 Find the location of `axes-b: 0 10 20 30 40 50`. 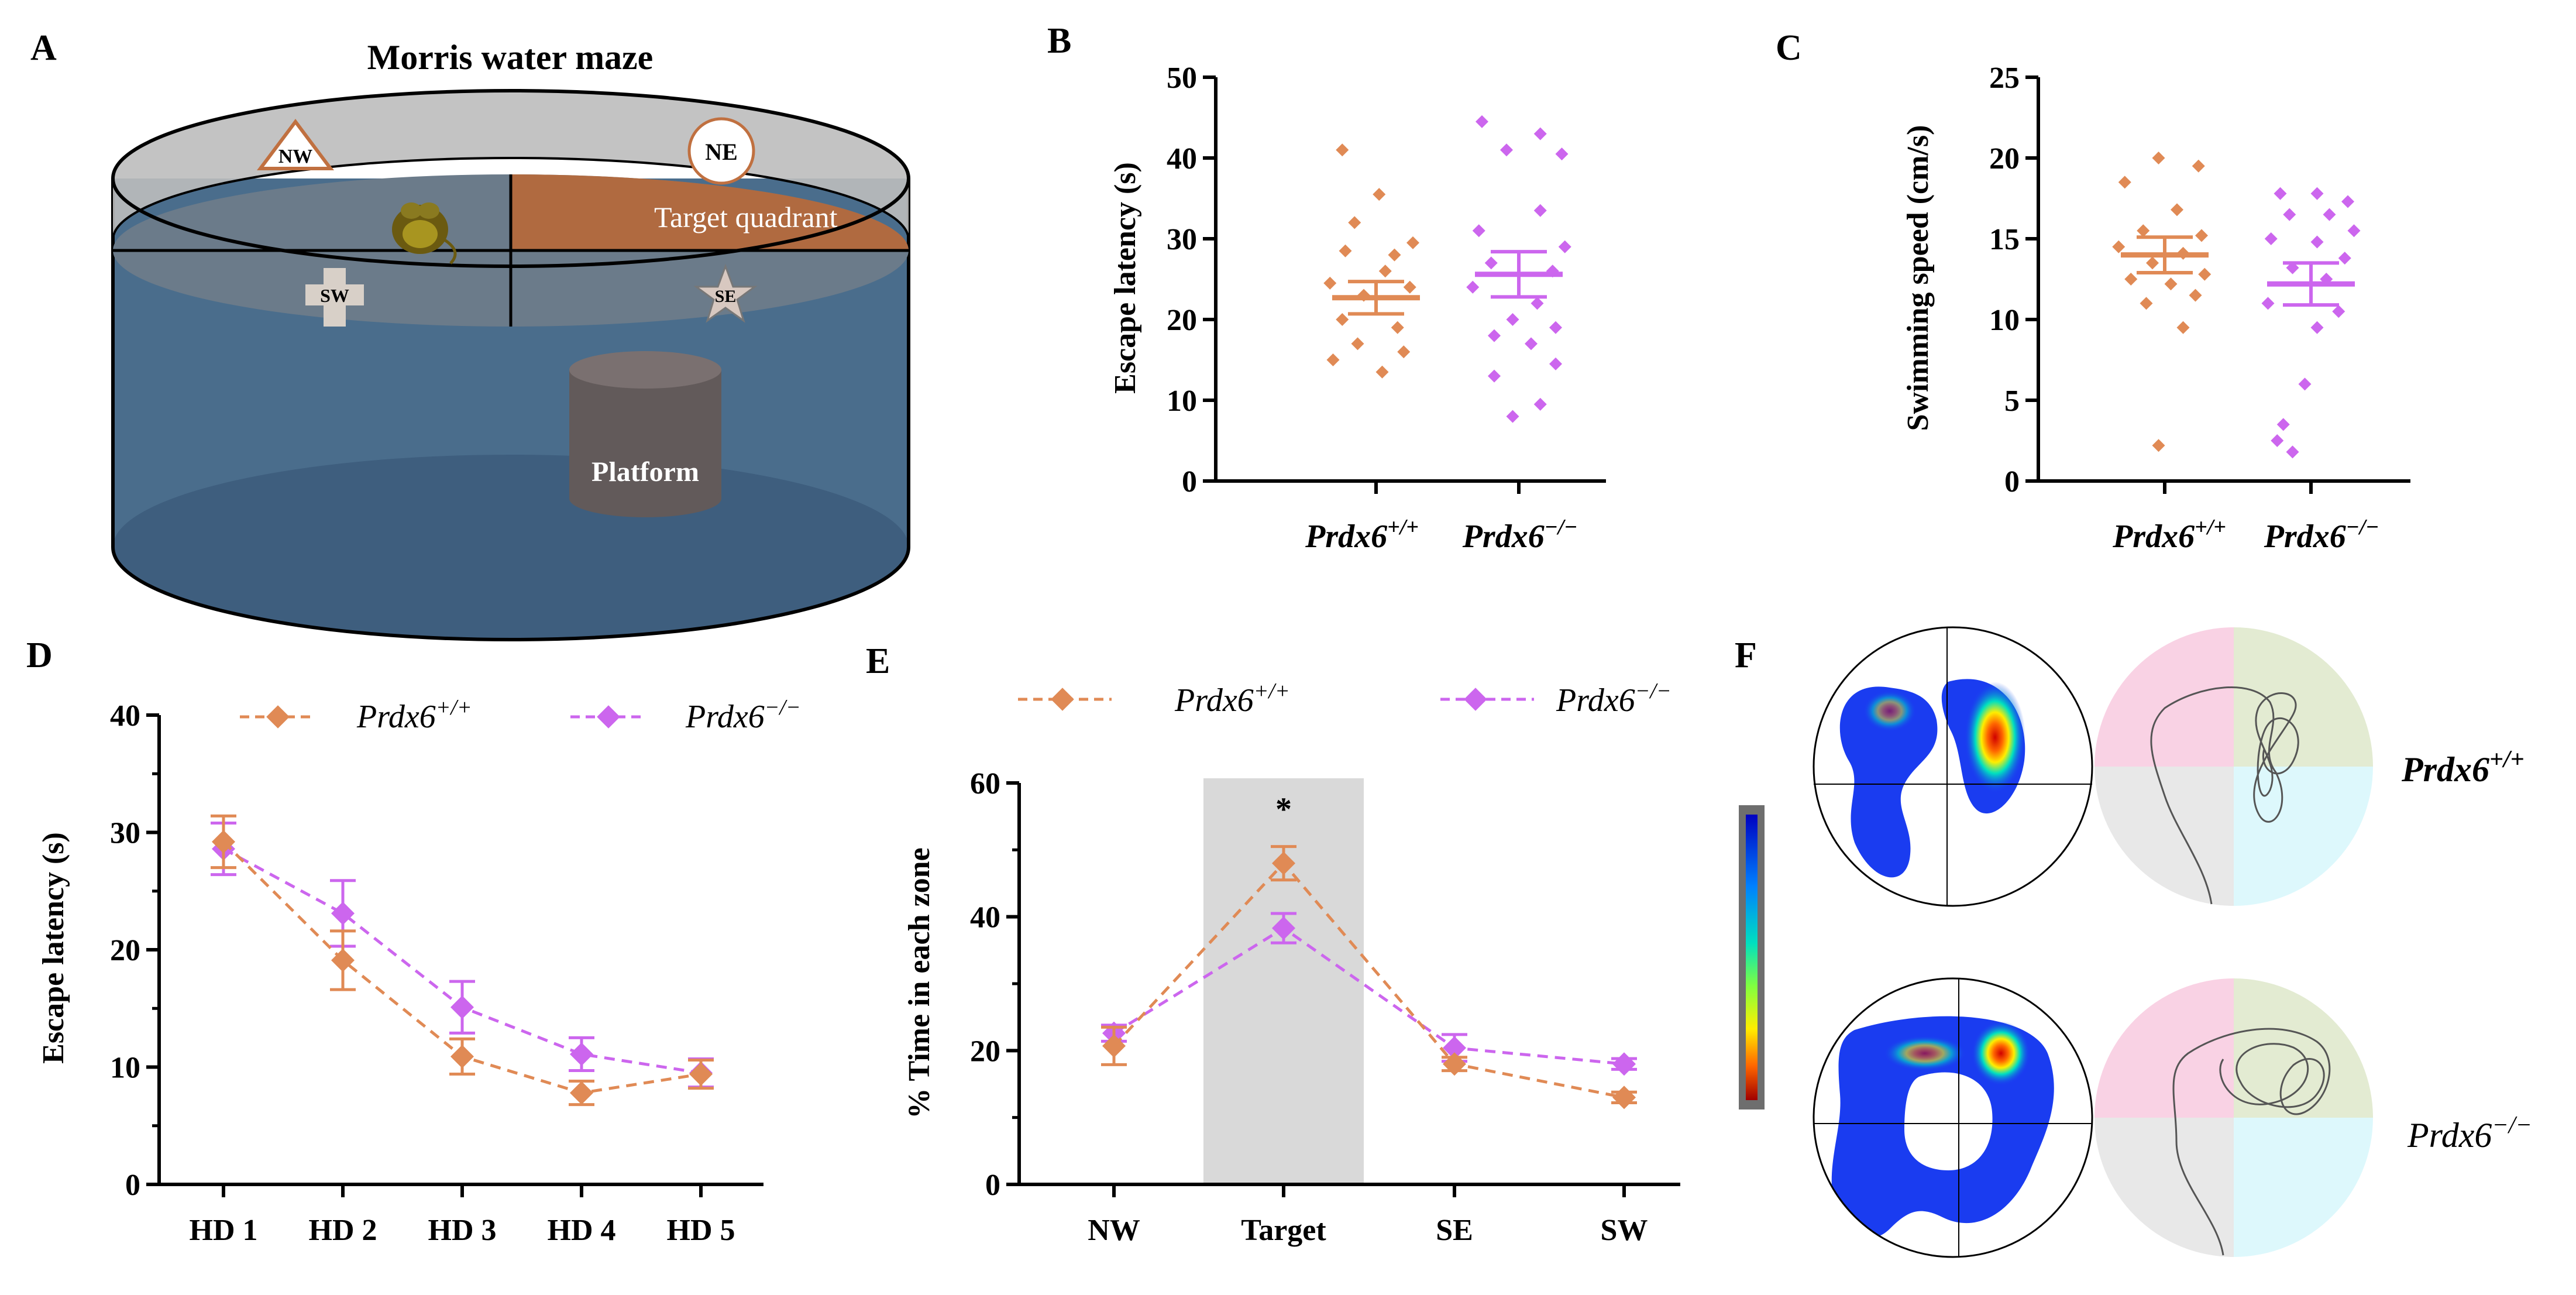

axes-b: 0 10 20 30 40 50 is located at coordinates (1386, 280).